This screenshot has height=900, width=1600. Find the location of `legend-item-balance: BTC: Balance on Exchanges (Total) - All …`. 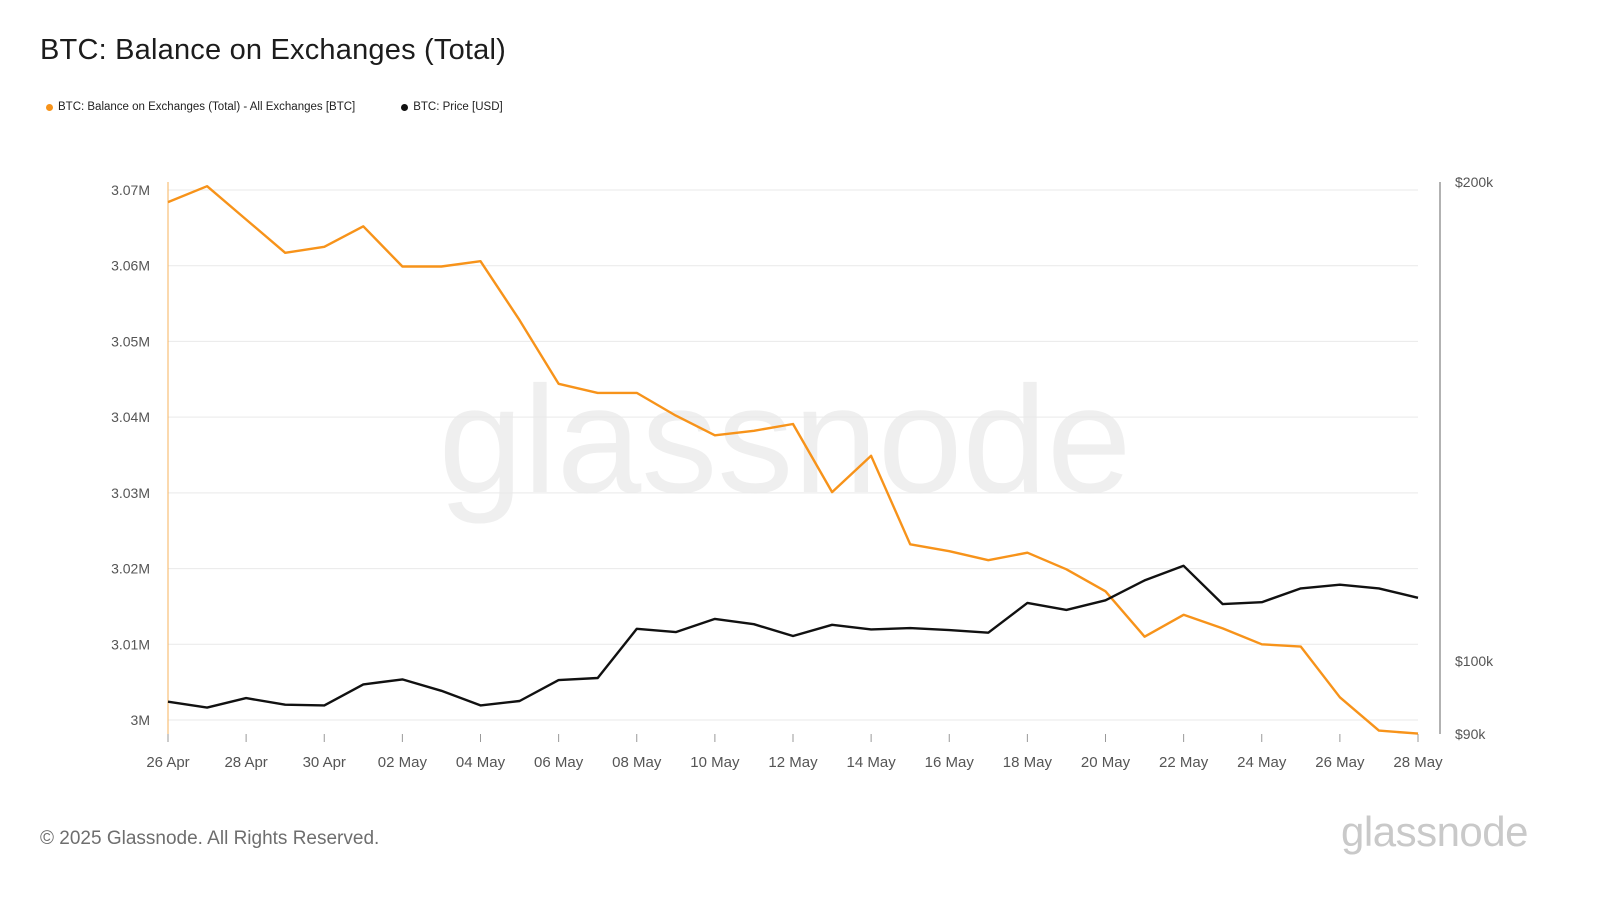

legend-item-balance: BTC: Balance on Exchanges (Total) - All … is located at coordinates (200, 107).